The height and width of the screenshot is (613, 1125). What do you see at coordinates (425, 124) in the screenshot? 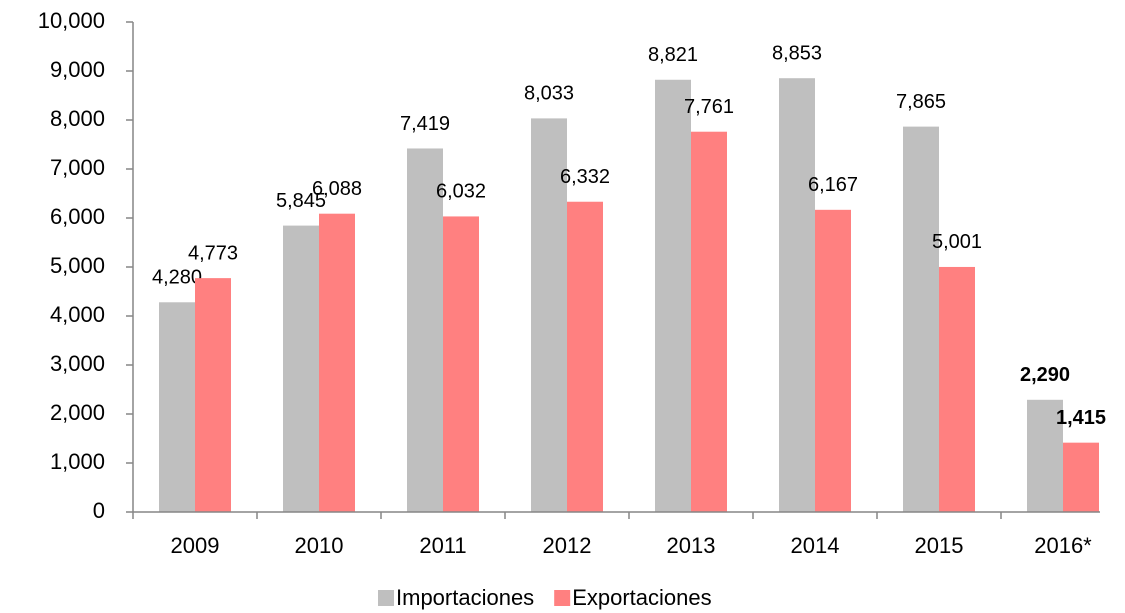
I see `value-label: 7,419` at bounding box center [425, 124].